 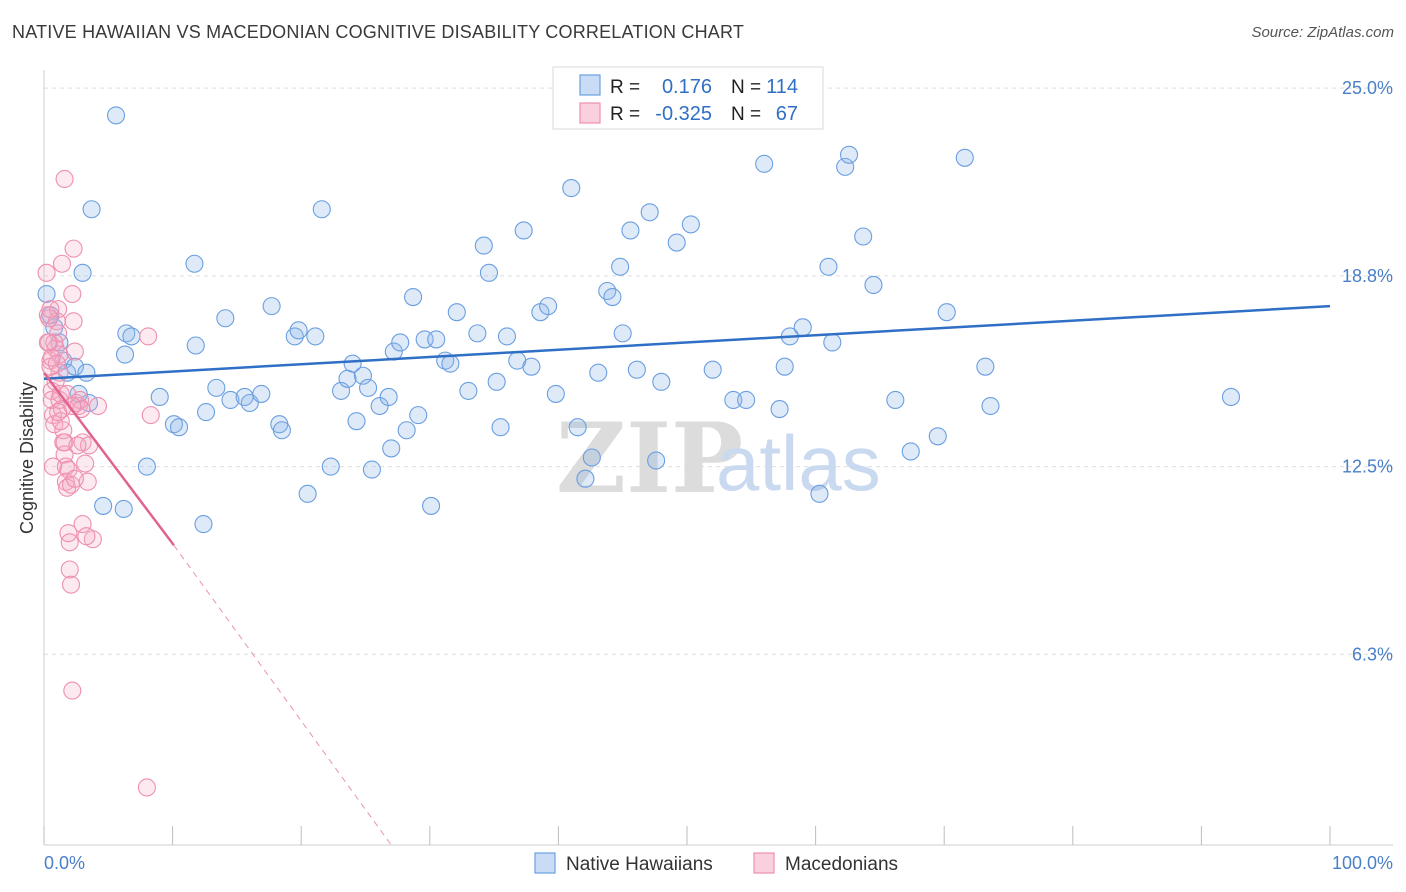 I want to click on macedonian-r-value: -0.325, so click(x=683, y=114).